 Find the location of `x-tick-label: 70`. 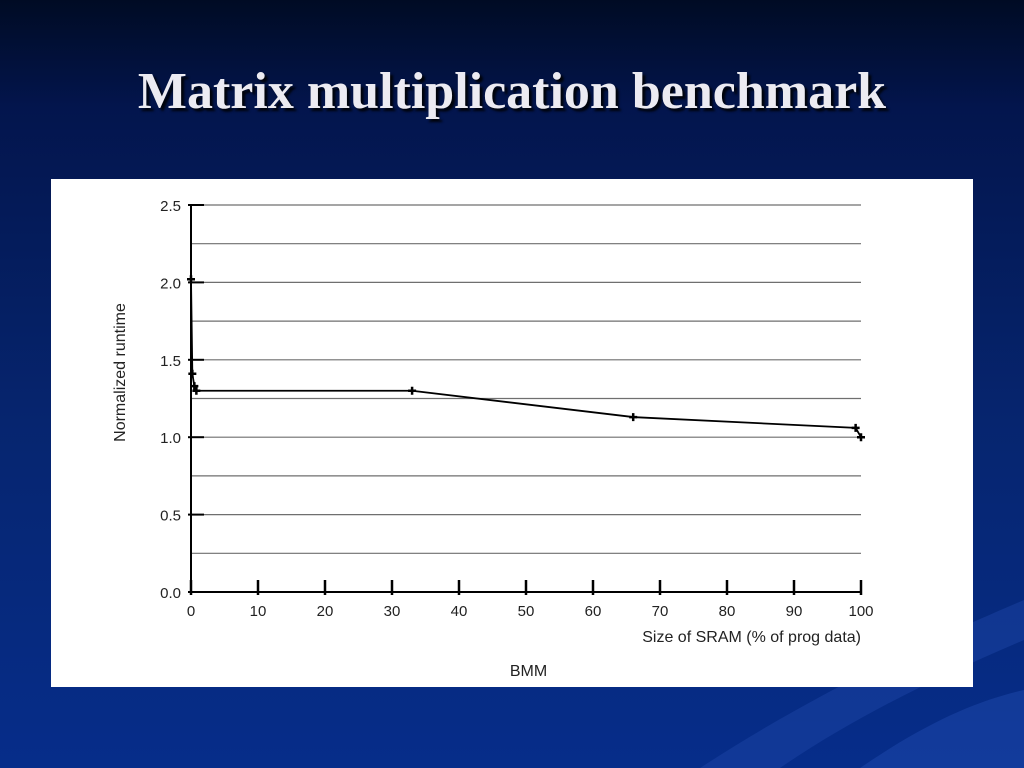

x-tick-label: 70 is located at coordinates (660, 611).